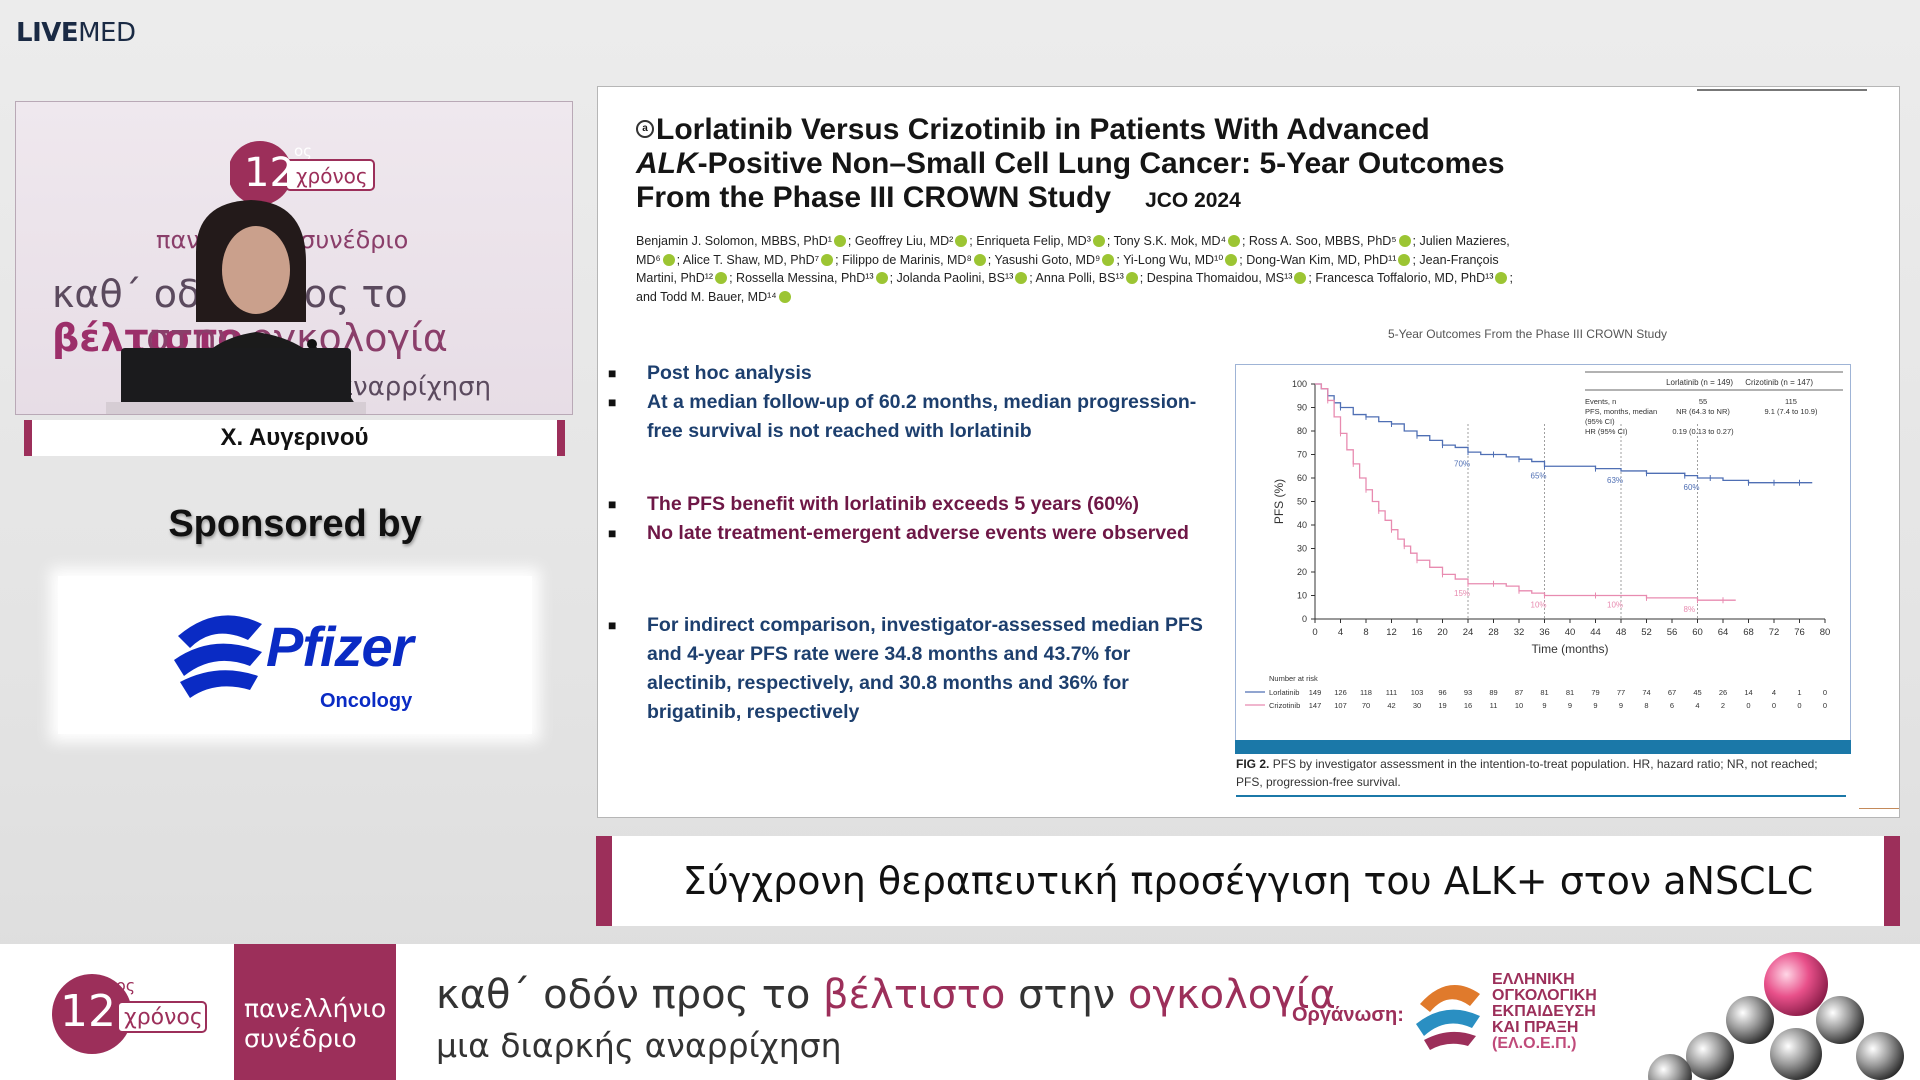  What do you see at coordinates (1646, 705) in the screenshot?
I see `risk-cell: 8` at bounding box center [1646, 705].